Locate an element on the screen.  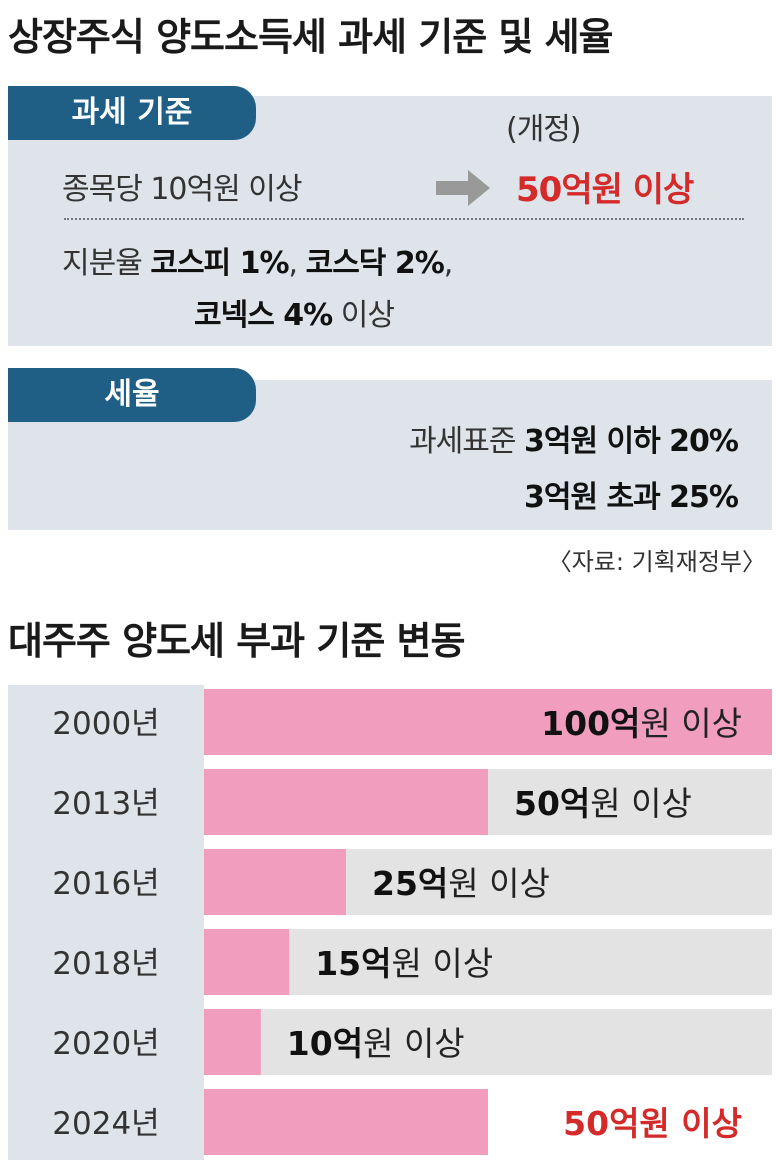
rate-panel: 세율 과세표준 3억원 이하 20% 3억원 초과 25% is located at coordinates (390, 449).